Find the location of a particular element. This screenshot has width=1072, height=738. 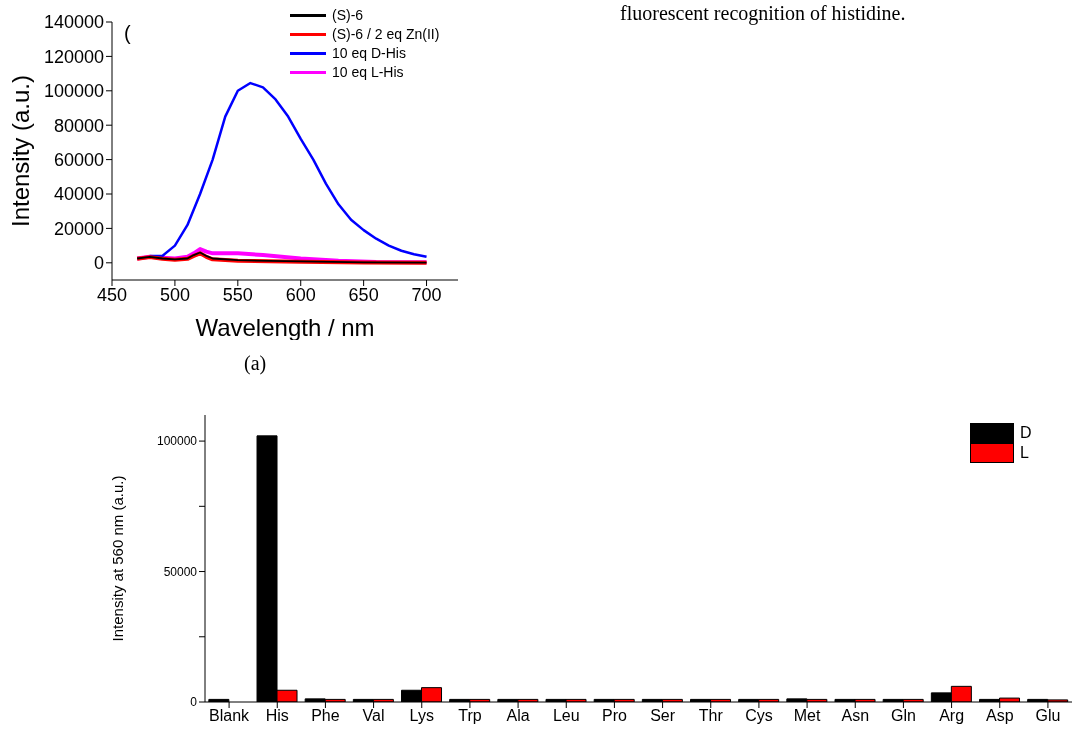

y-tick-label: 140000 is located at coordinates (73, 22).